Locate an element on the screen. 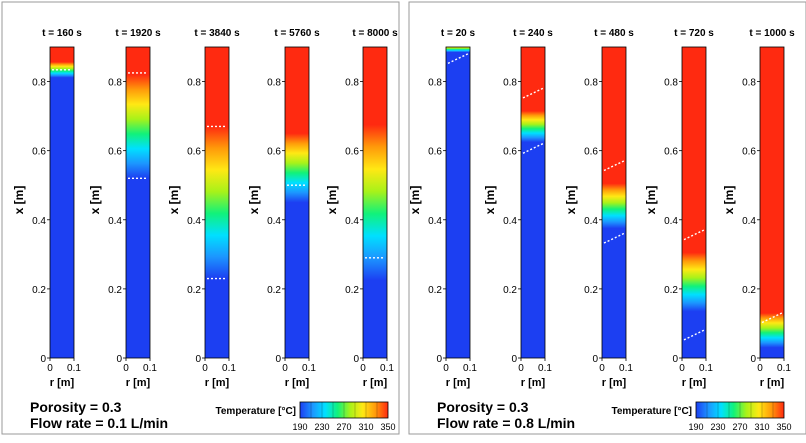 This screenshot has width=806, height=443. panel-5: t = 1000 s 0 0.2 0.4 0.6 0.8 0 0.1 r [m] x [m] is located at coordinates (758, 208).